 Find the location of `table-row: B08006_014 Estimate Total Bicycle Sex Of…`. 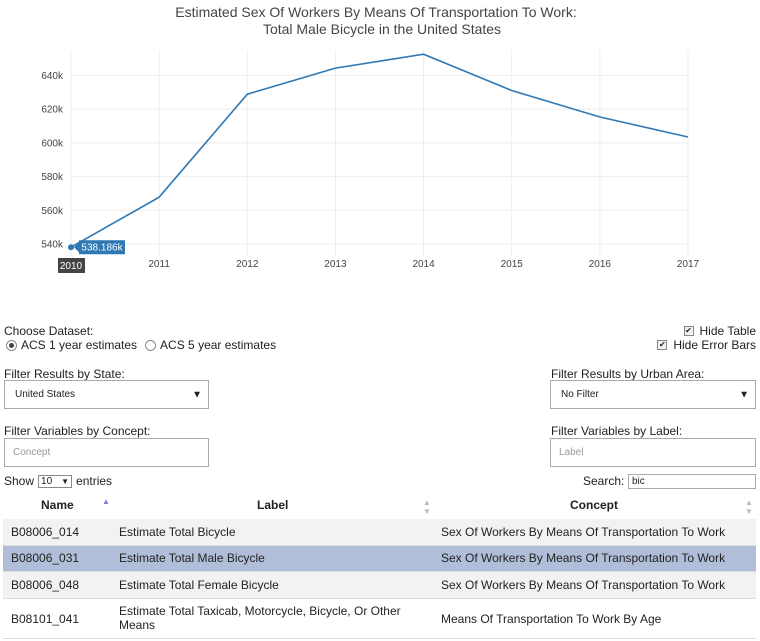

table-row: B08006_014 Estimate Total Bicycle Sex Of… is located at coordinates (379, 532).